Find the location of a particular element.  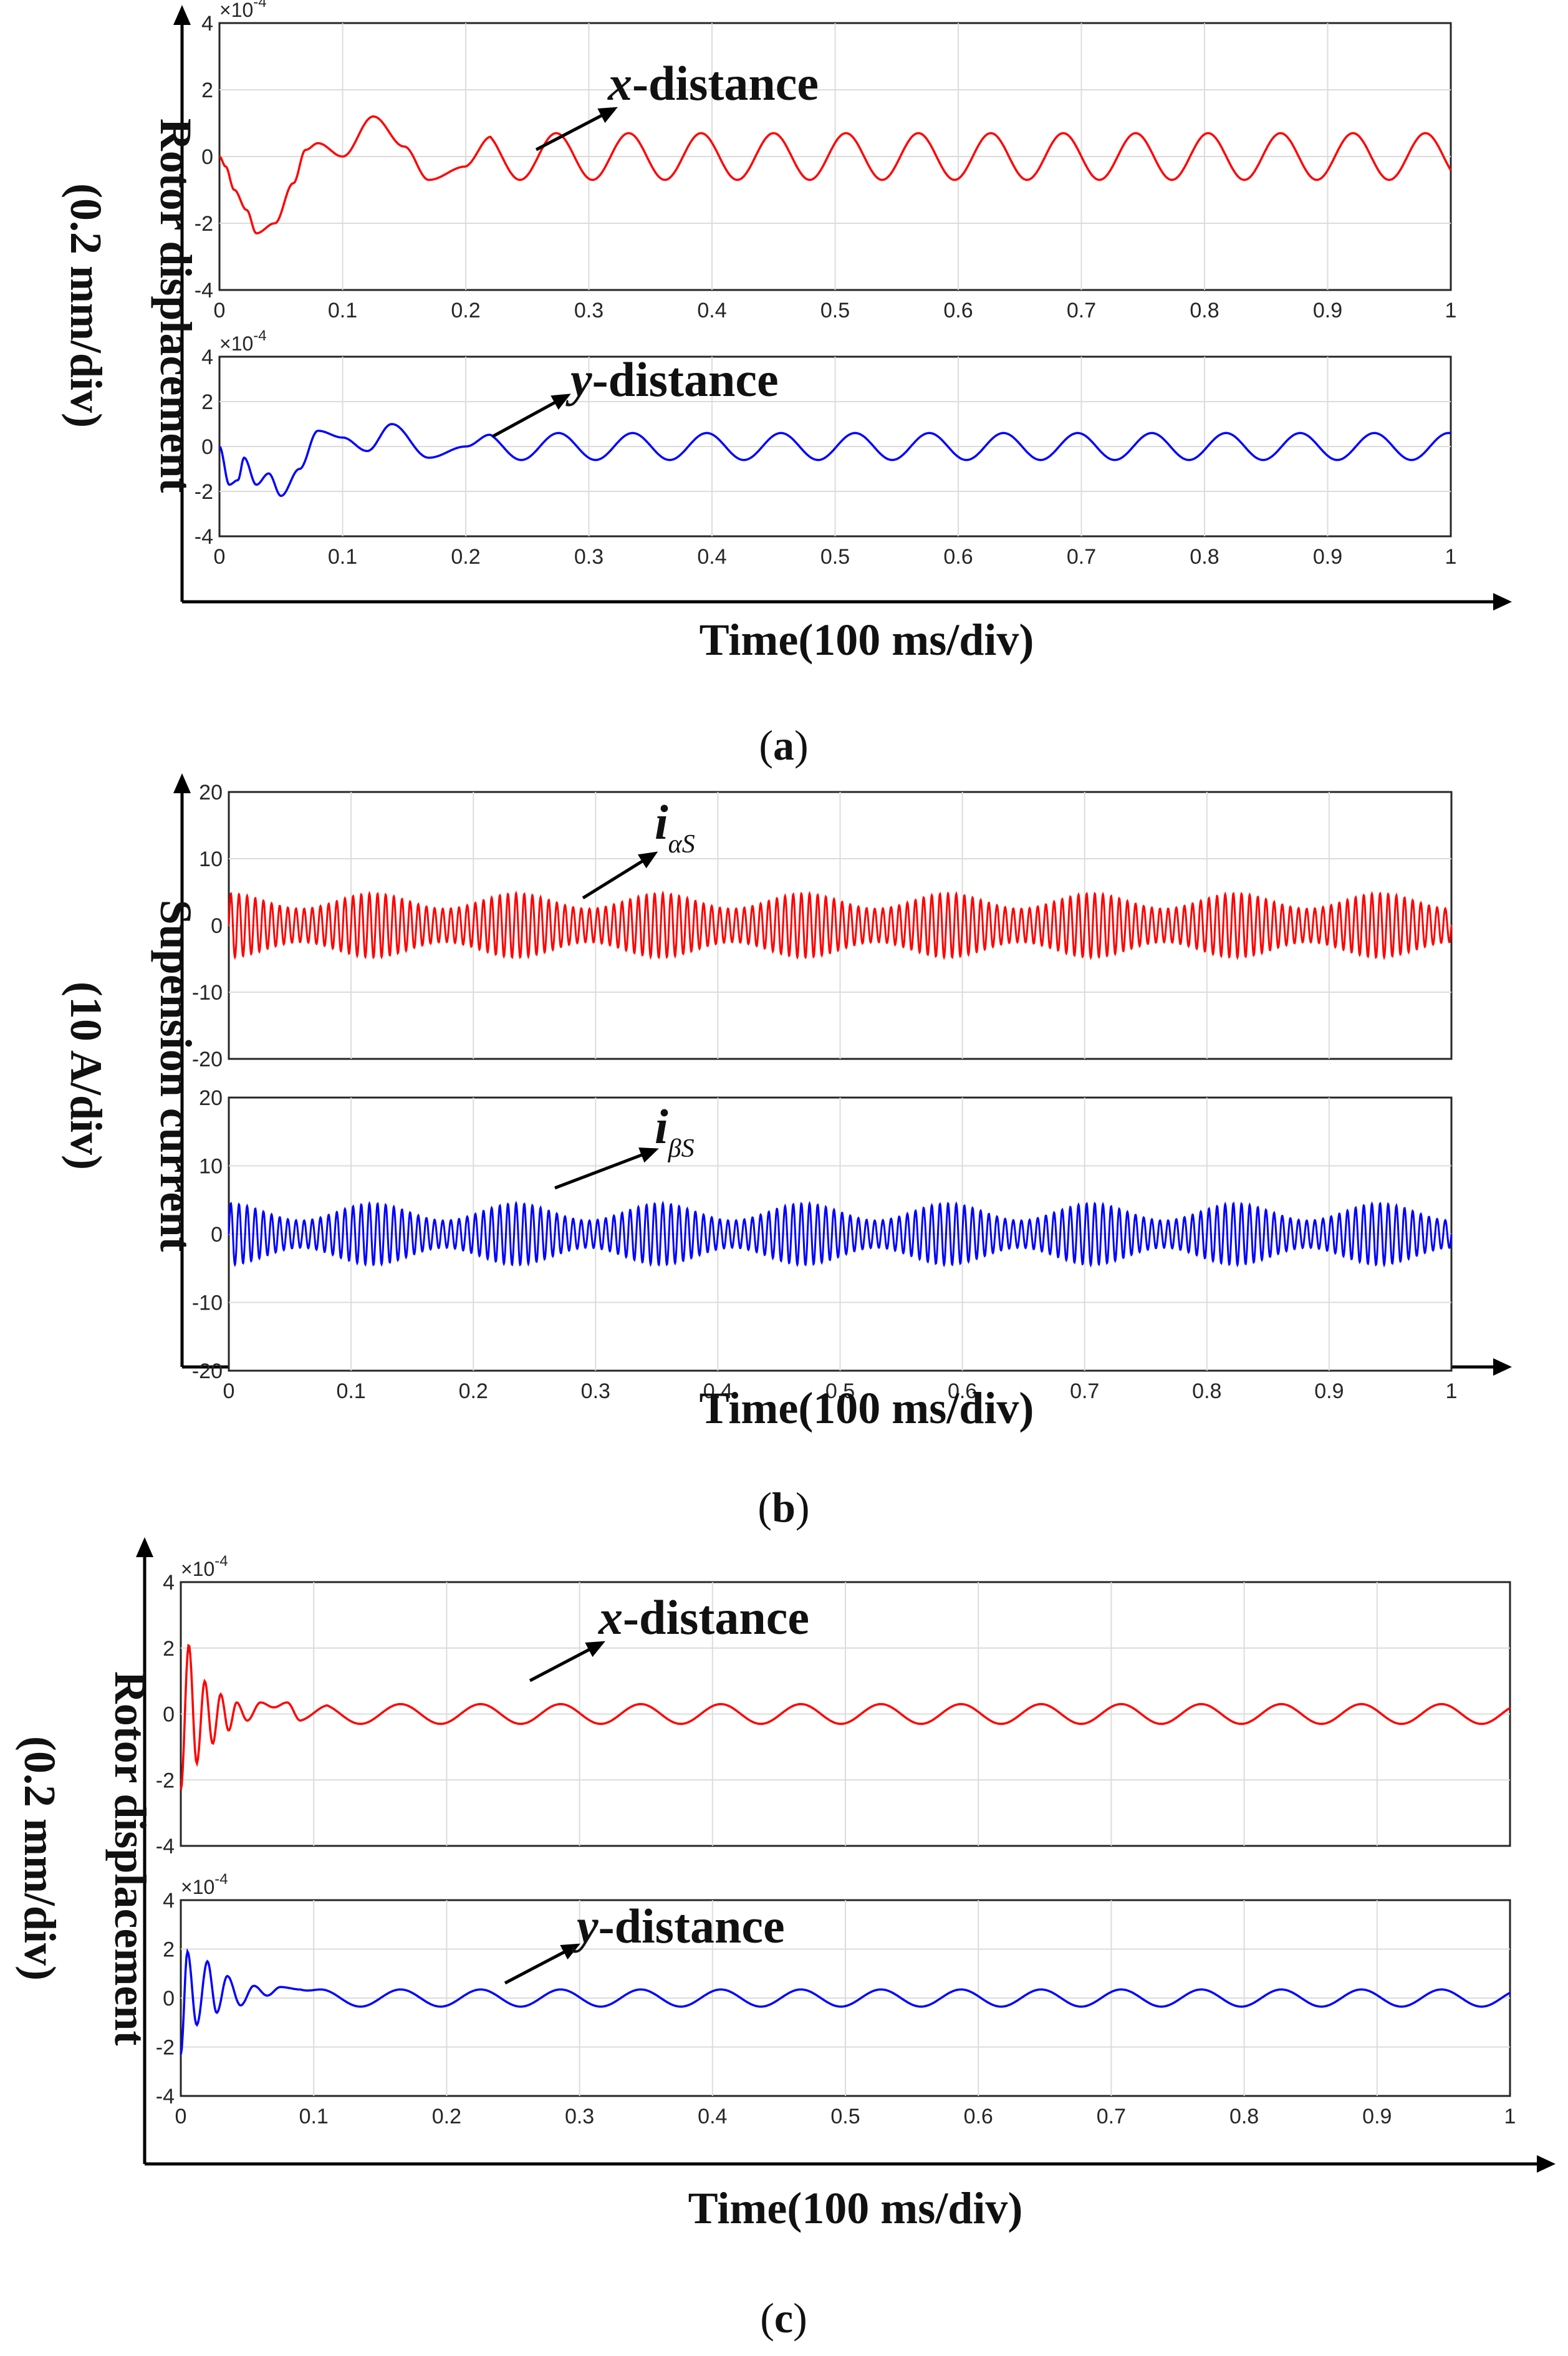

figure-c-ylabel-line2: (0.2 mm/div) is located at coordinates (40, 1858).